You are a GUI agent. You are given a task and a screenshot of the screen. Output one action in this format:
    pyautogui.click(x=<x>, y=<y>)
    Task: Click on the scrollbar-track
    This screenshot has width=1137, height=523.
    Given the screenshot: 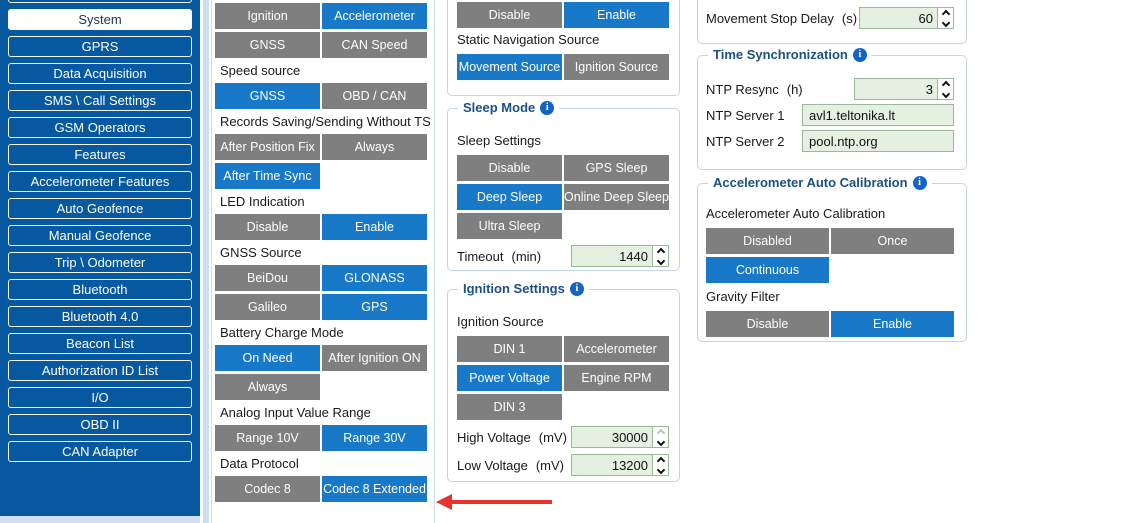 What is the action you would take?
    pyautogui.click(x=206, y=261)
    